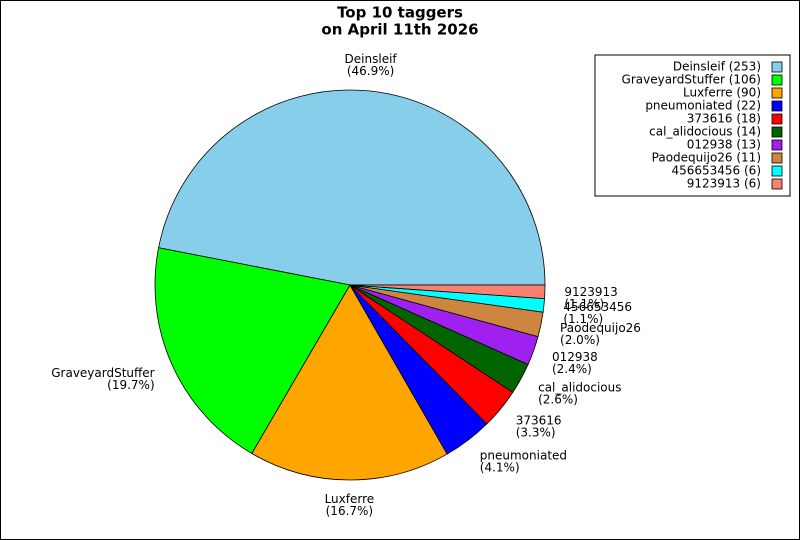  What do you see at coordinates (399, 30) in the screenshot?
I see `chart-title: on April 11th 2026` at bounding box center [399, 30].